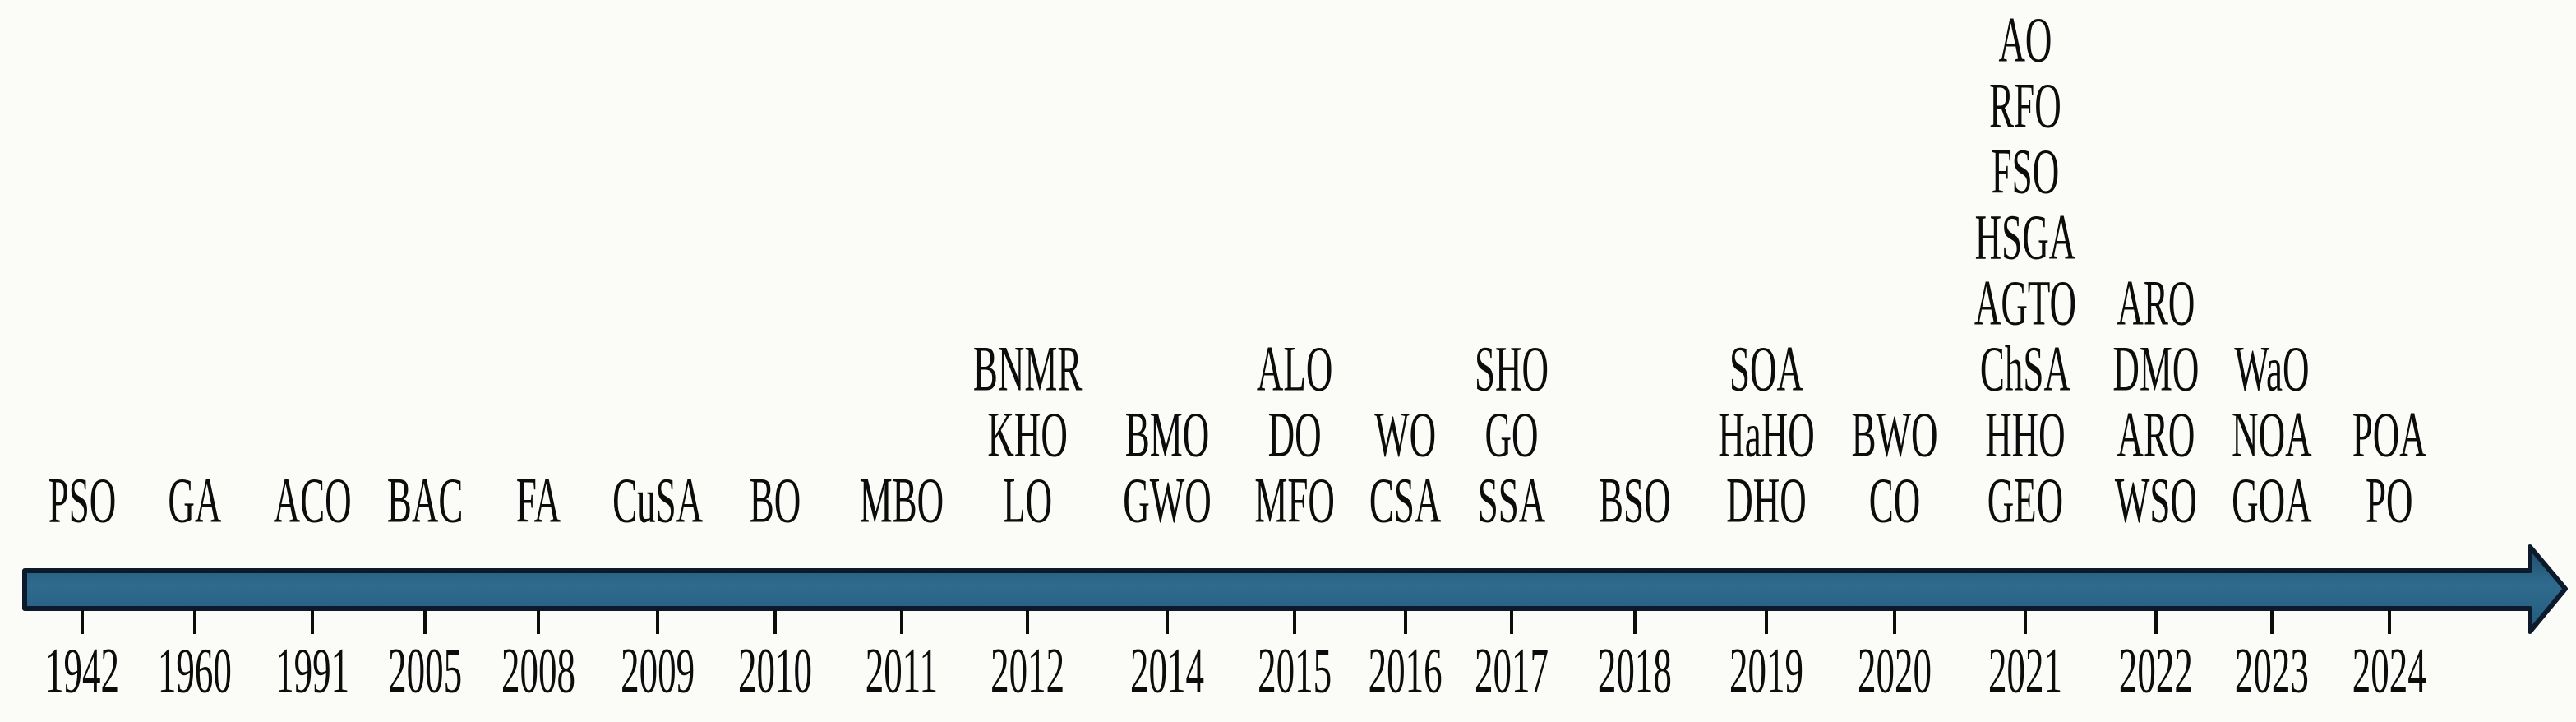 Image resolution: width=2576 pixels, height=722 pixels. I want to click on timeline-column-2015: ALO DO MFO 2015, so click(1294, 361).